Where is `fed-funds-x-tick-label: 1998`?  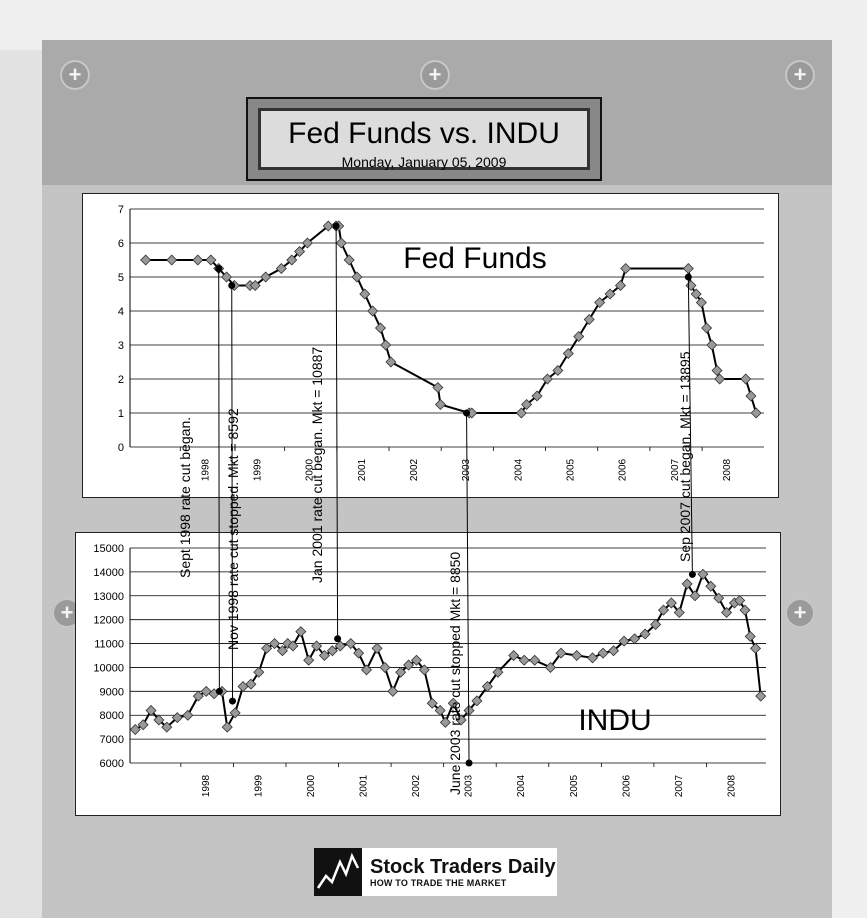
fed-funds-x-tick-label: 1998 is located at coordinates (205, 469).